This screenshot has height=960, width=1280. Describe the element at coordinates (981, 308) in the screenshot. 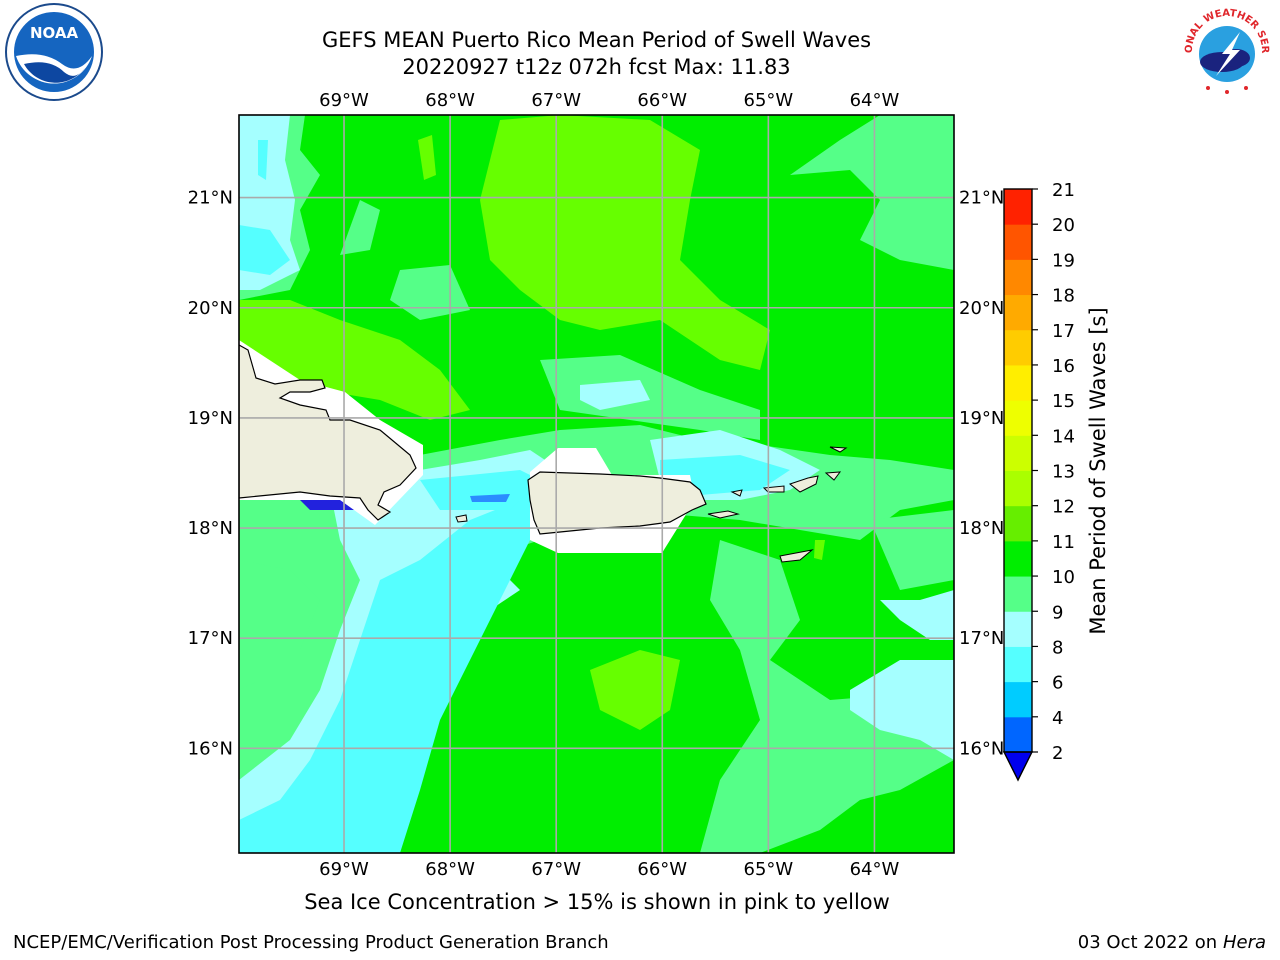

I see `lat-tick-right: 20°N` at that location.